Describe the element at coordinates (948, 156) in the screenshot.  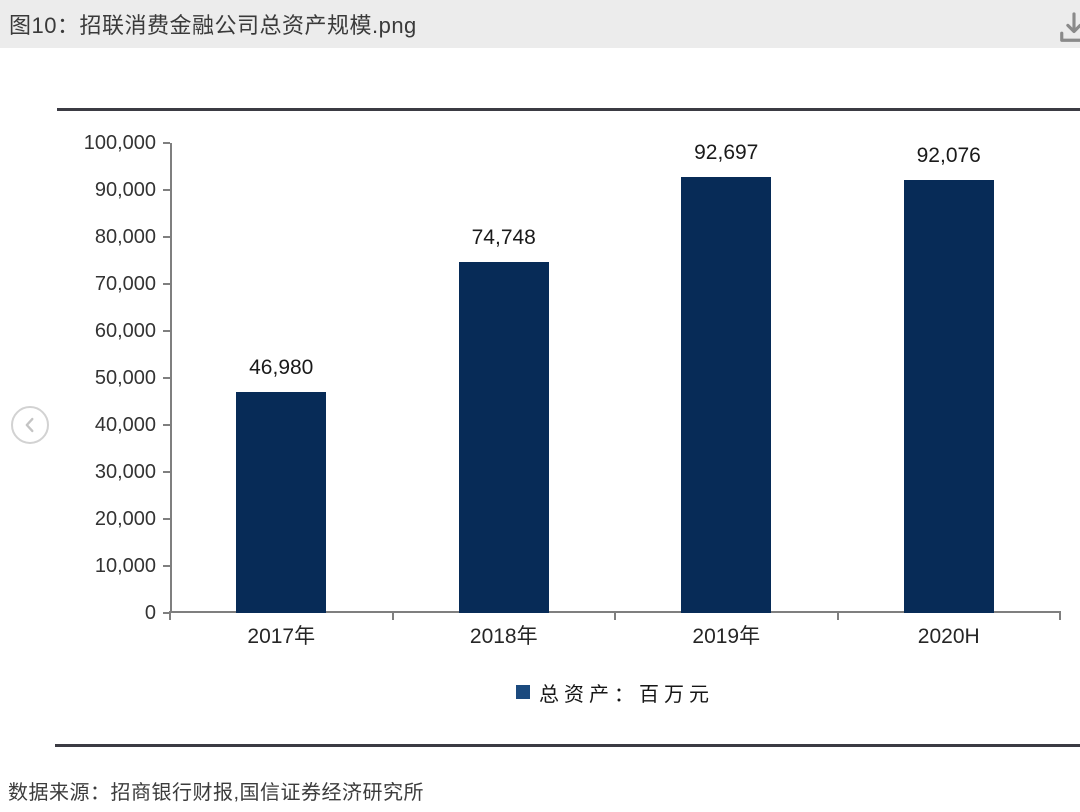
I see `bar-value-label: 92,076` at that location.